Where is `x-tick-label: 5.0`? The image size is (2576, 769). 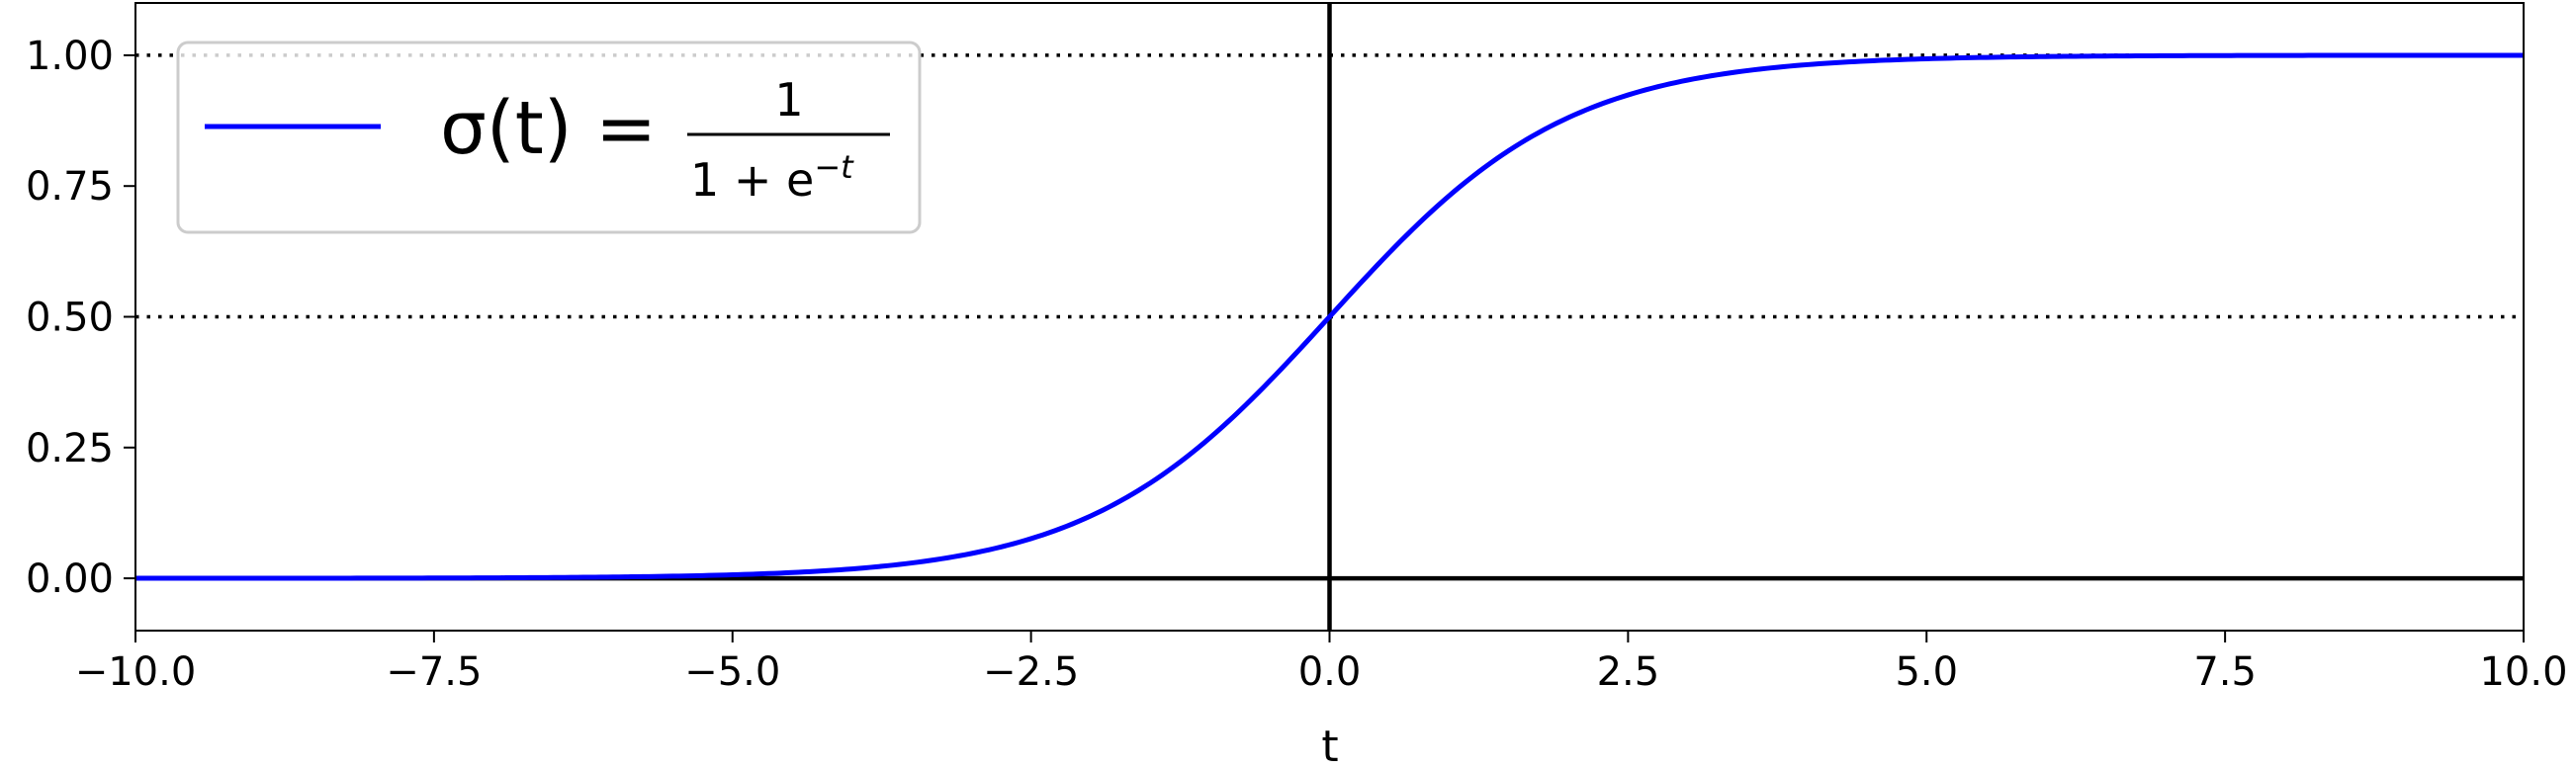 x-tick-label: 5.0 is located at coordinates (1926, 672).